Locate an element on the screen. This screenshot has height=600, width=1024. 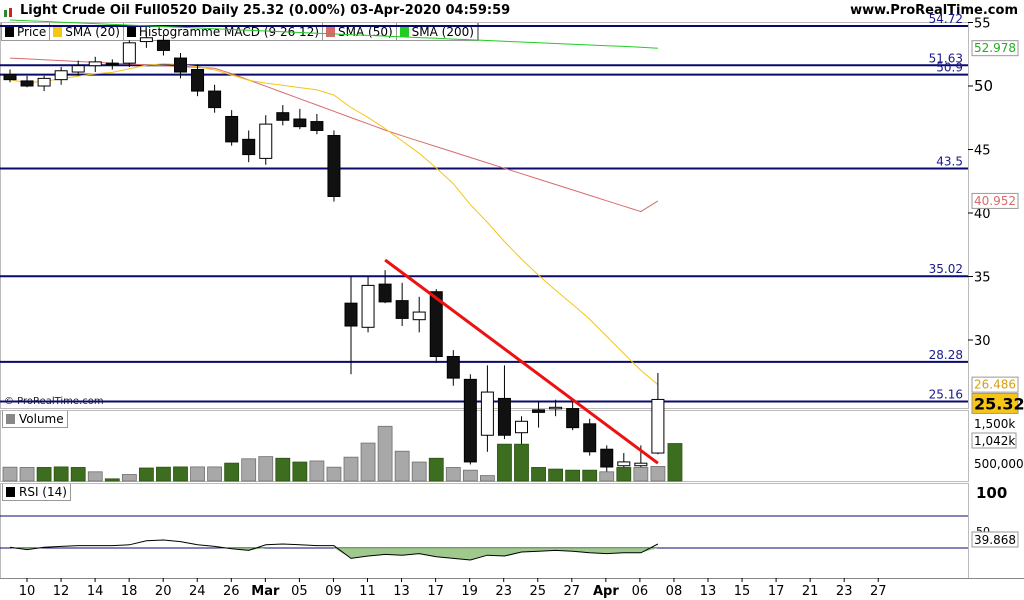
legend-item-sma20: SMA (20) is located at coordinates (87, 31).